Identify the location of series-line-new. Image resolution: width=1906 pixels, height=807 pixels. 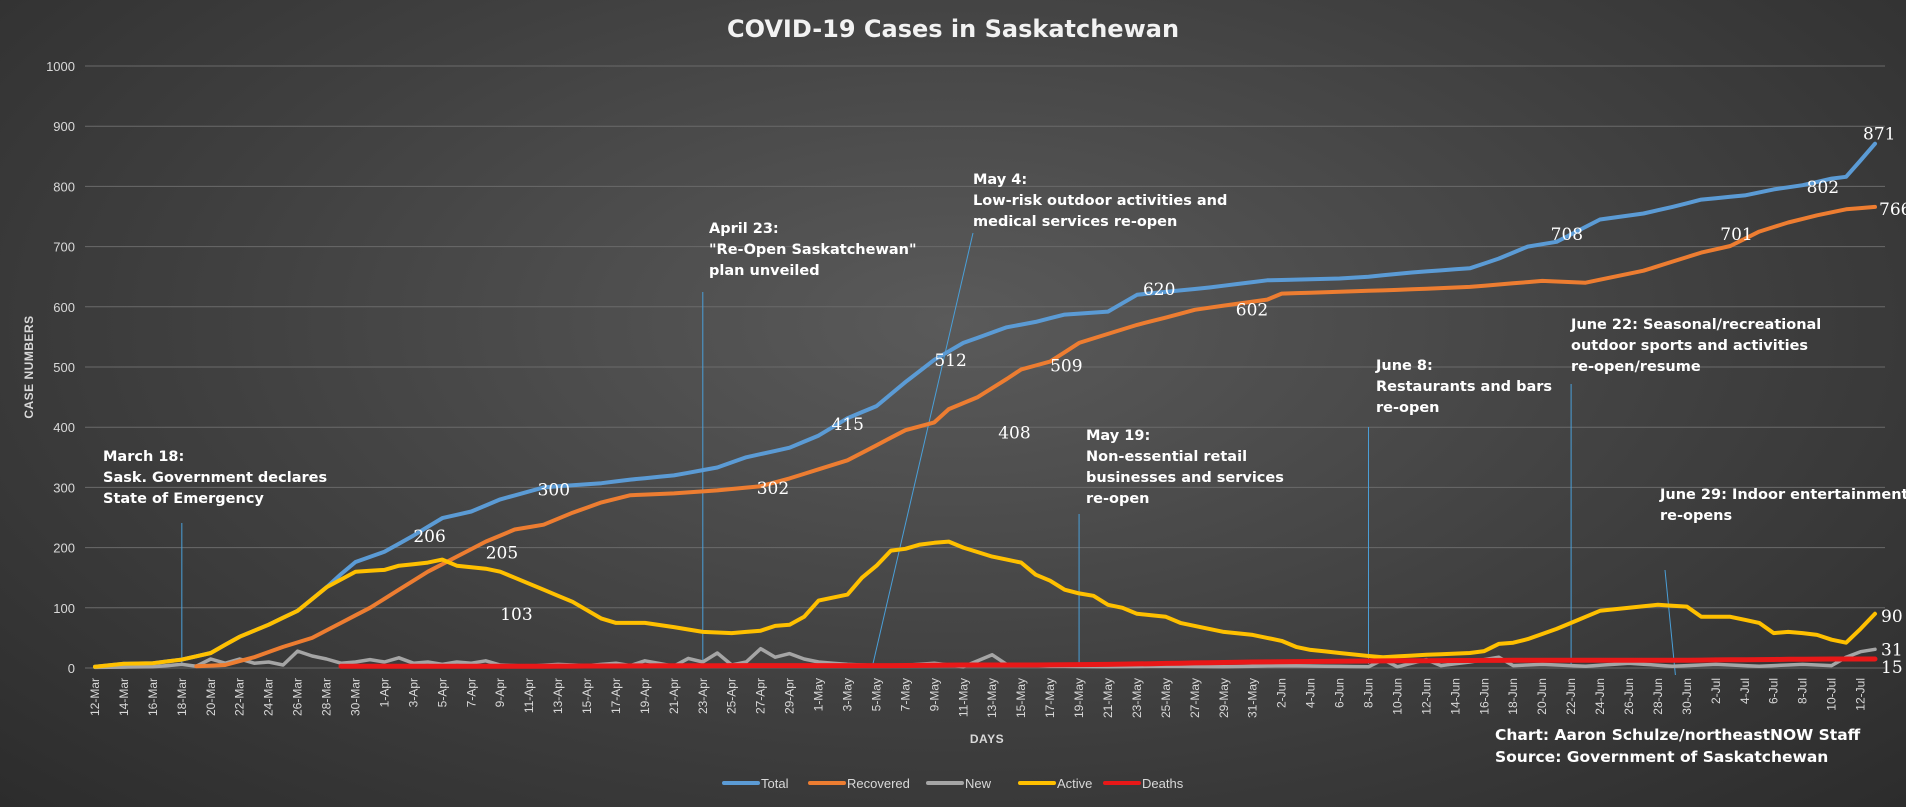
(985, 658).